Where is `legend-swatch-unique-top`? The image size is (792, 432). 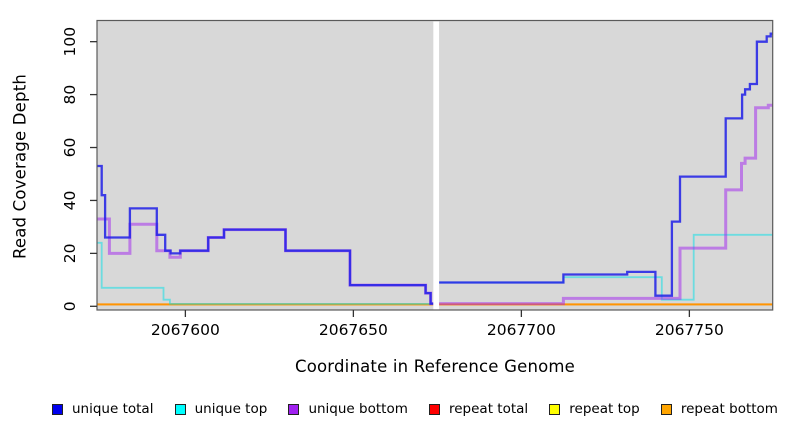
legend-swatch-unique-top is located at coordinates (180, 409).